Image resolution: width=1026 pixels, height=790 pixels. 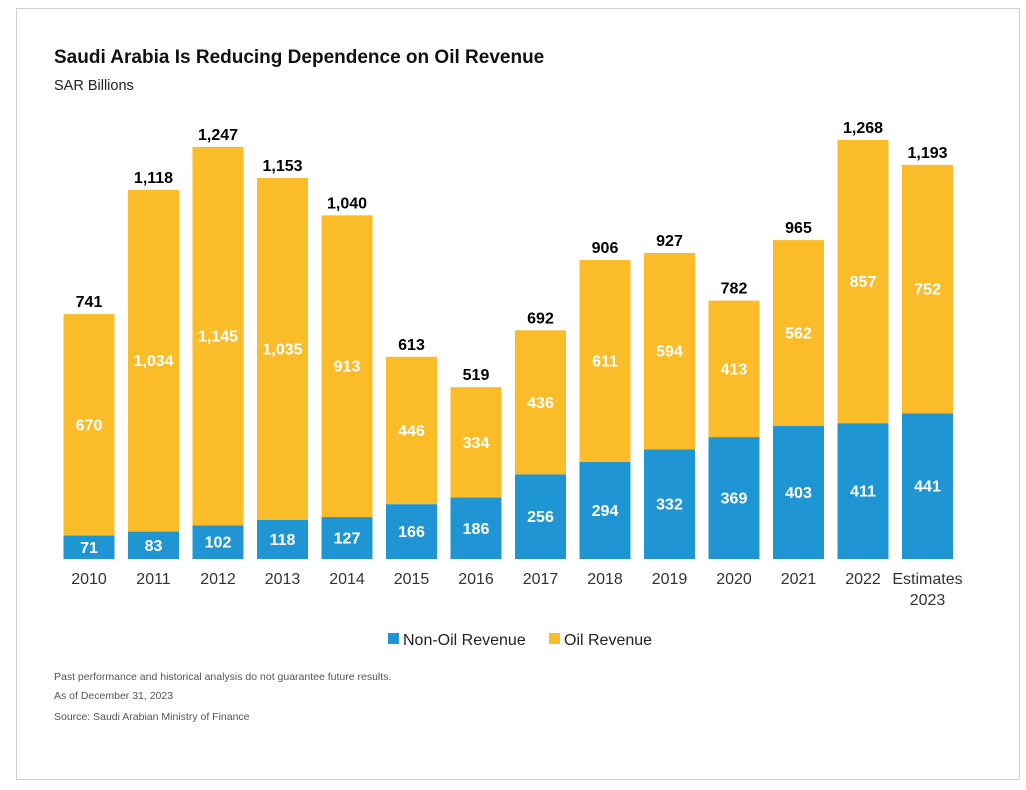 I want to click on label-total: 927, so click(x=669, y=241).